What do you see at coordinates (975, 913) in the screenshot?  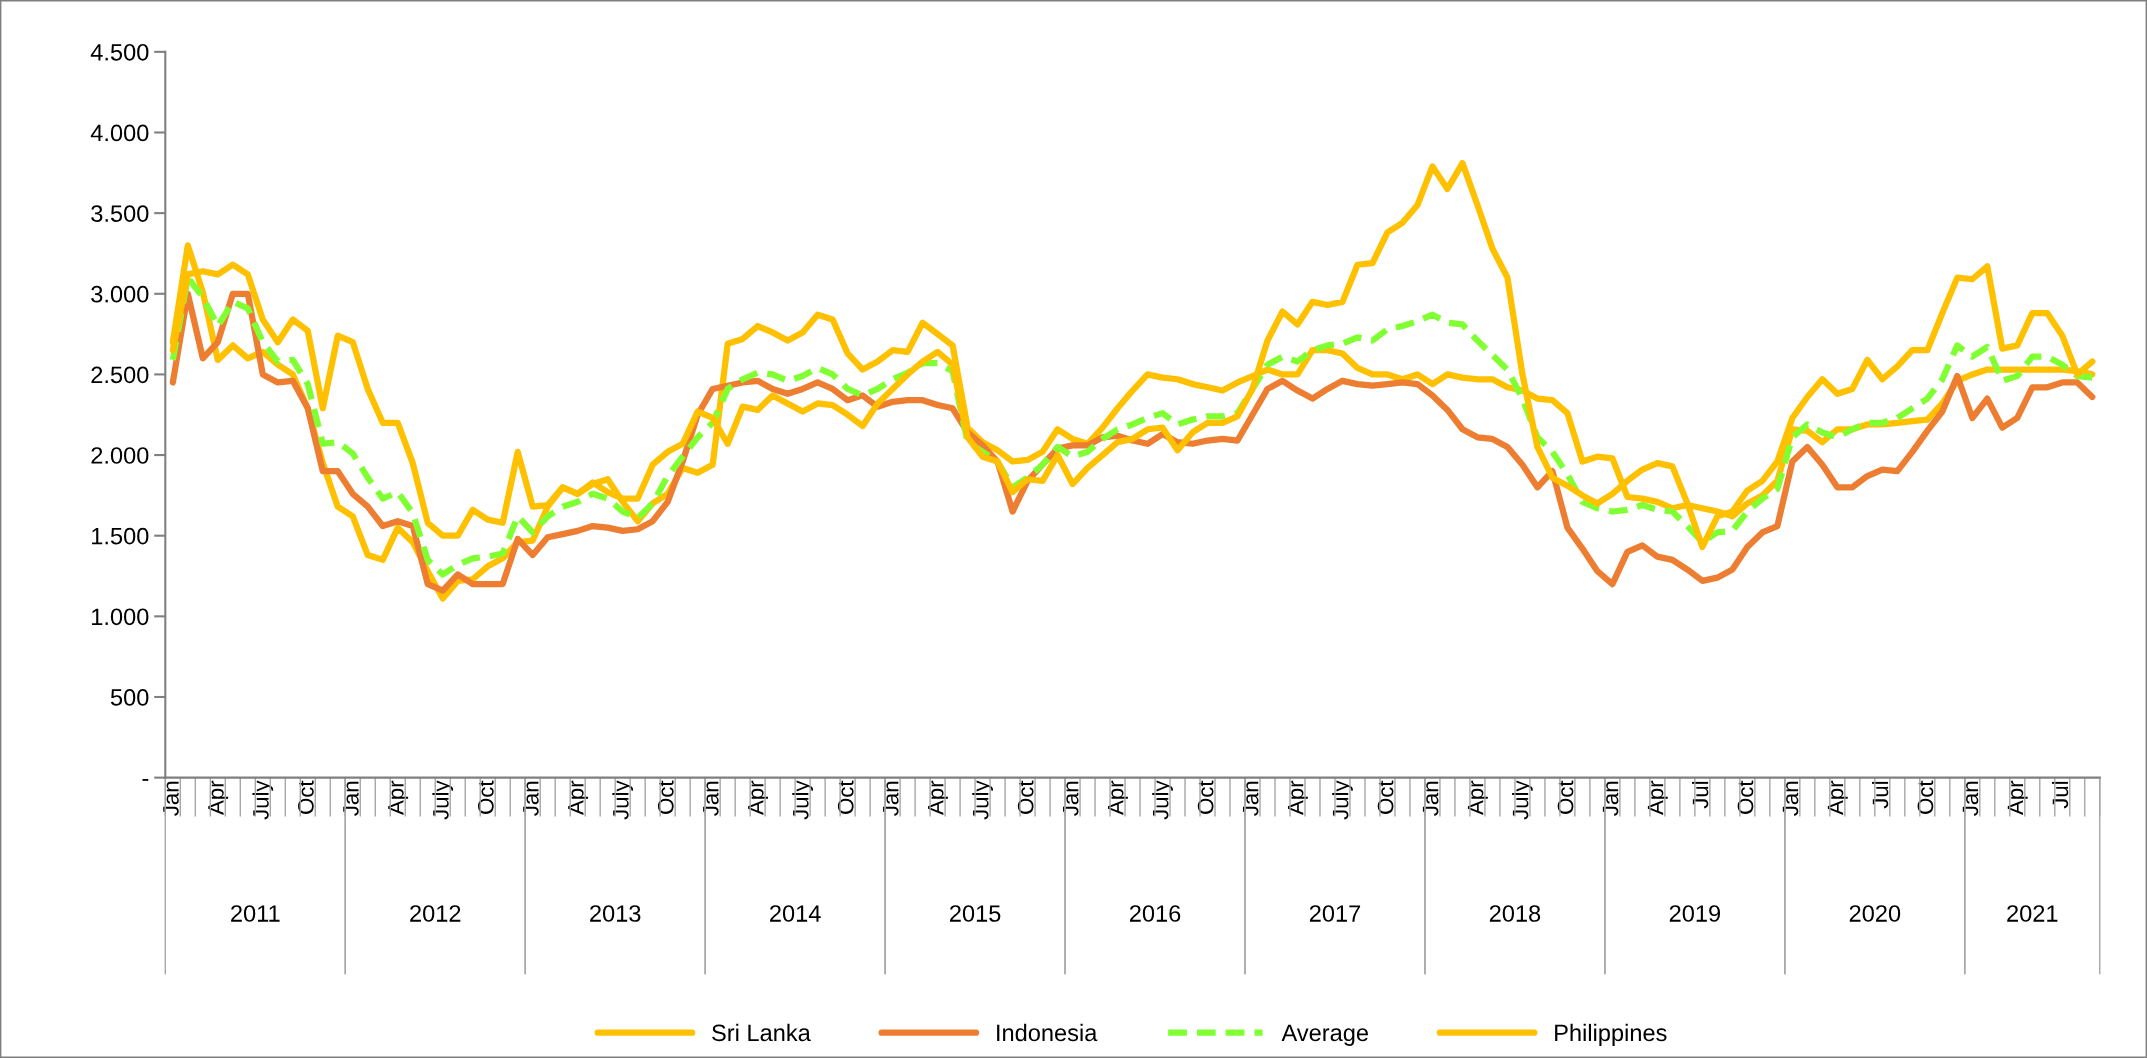 I see `text: 2015` at bounding box center [975, 913].